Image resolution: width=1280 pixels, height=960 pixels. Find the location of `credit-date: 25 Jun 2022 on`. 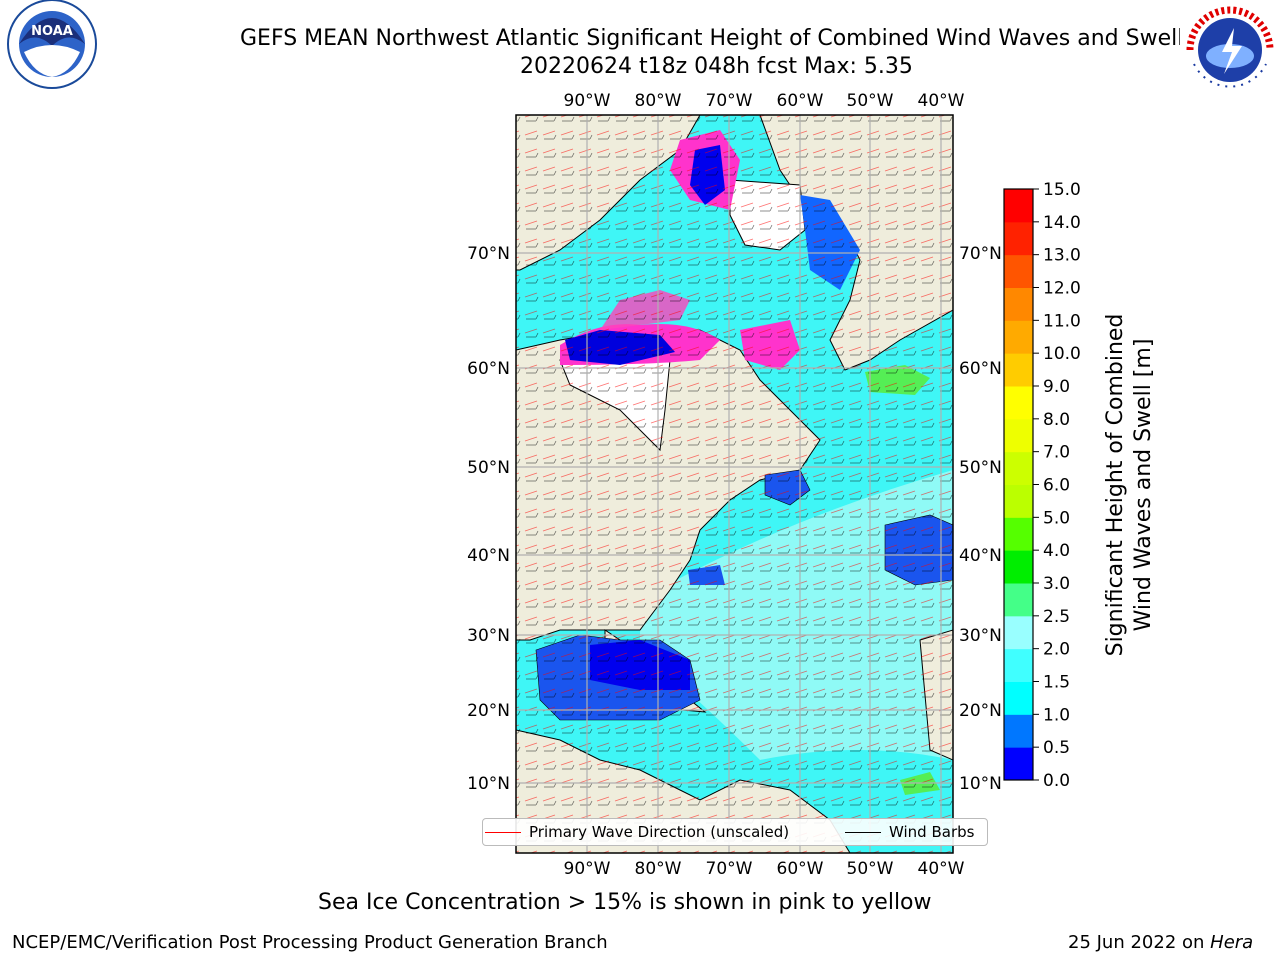

credit-date: 25 Jun 2022 on is located at coordinates (1139, 942).